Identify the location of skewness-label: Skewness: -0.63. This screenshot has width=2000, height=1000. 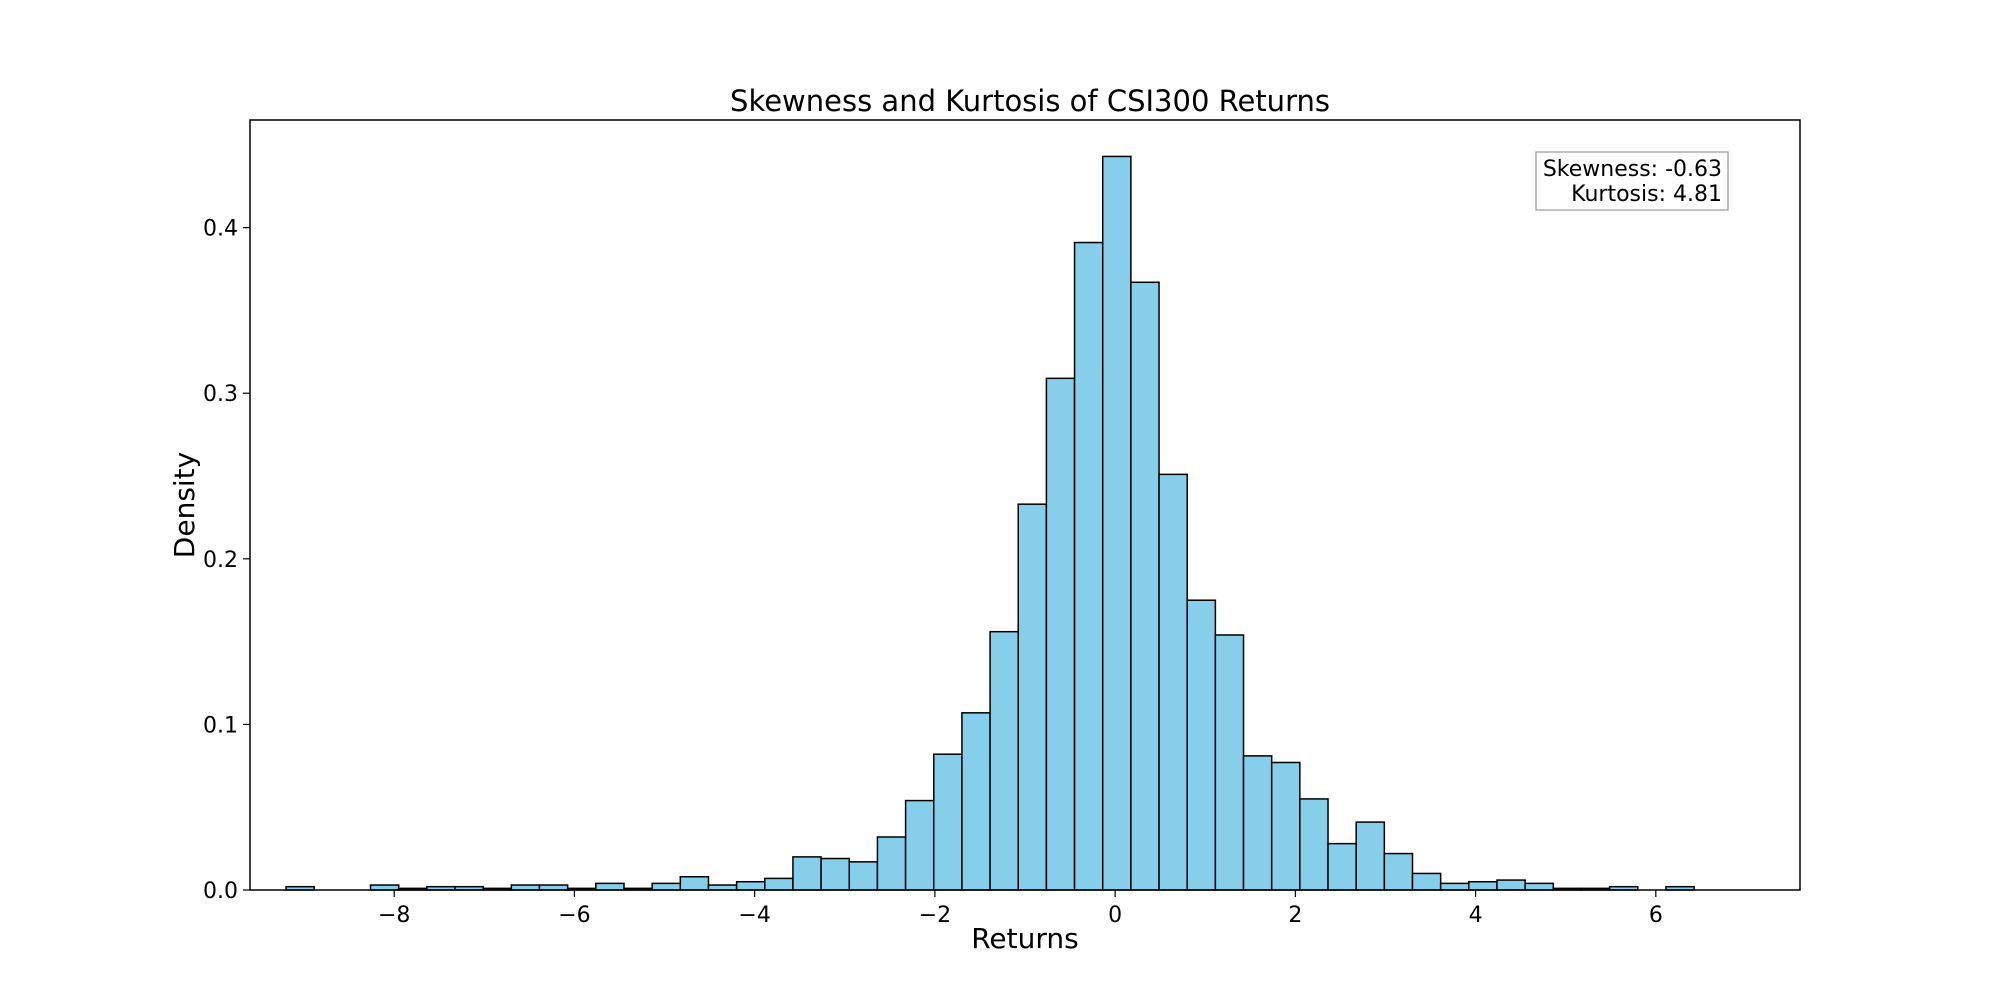
(1632, 169).